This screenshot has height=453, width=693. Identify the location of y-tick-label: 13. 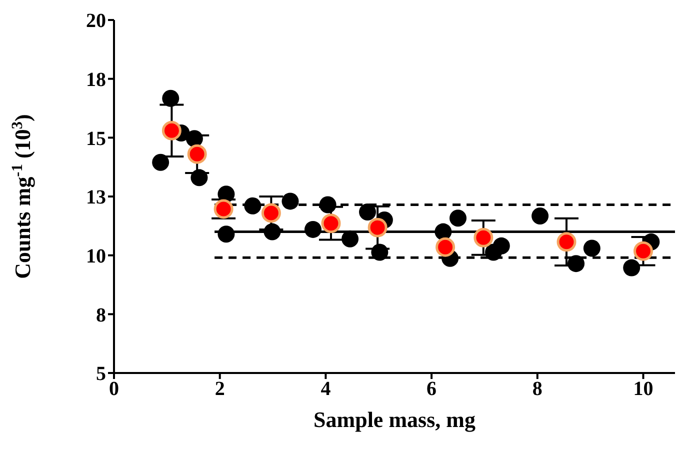
(96, 197).